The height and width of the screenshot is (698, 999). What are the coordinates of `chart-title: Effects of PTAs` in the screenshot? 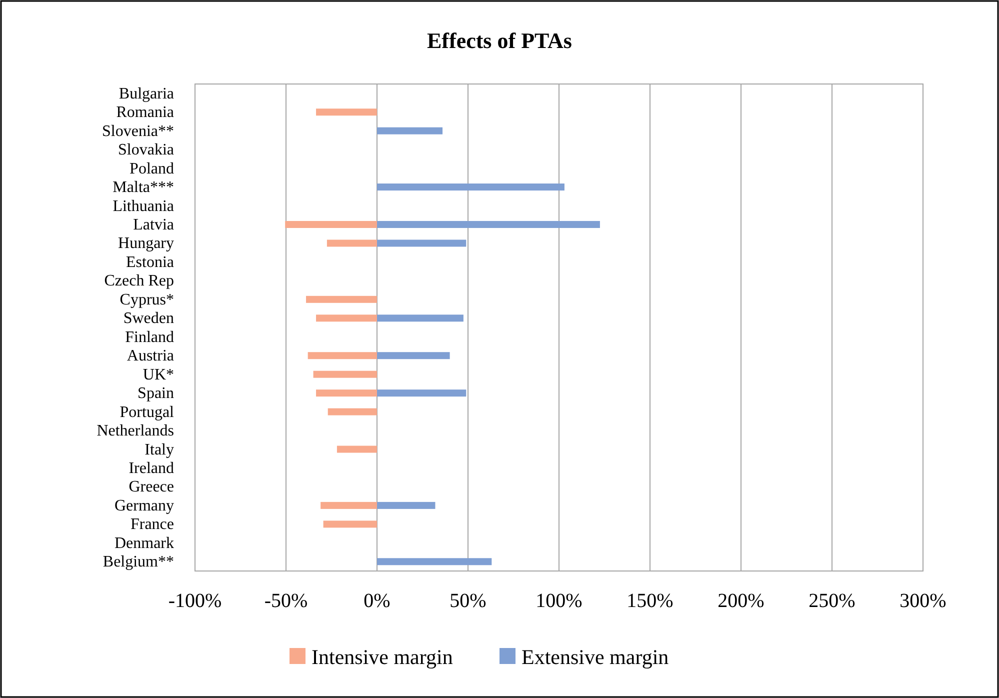 It's located at (499, 40).